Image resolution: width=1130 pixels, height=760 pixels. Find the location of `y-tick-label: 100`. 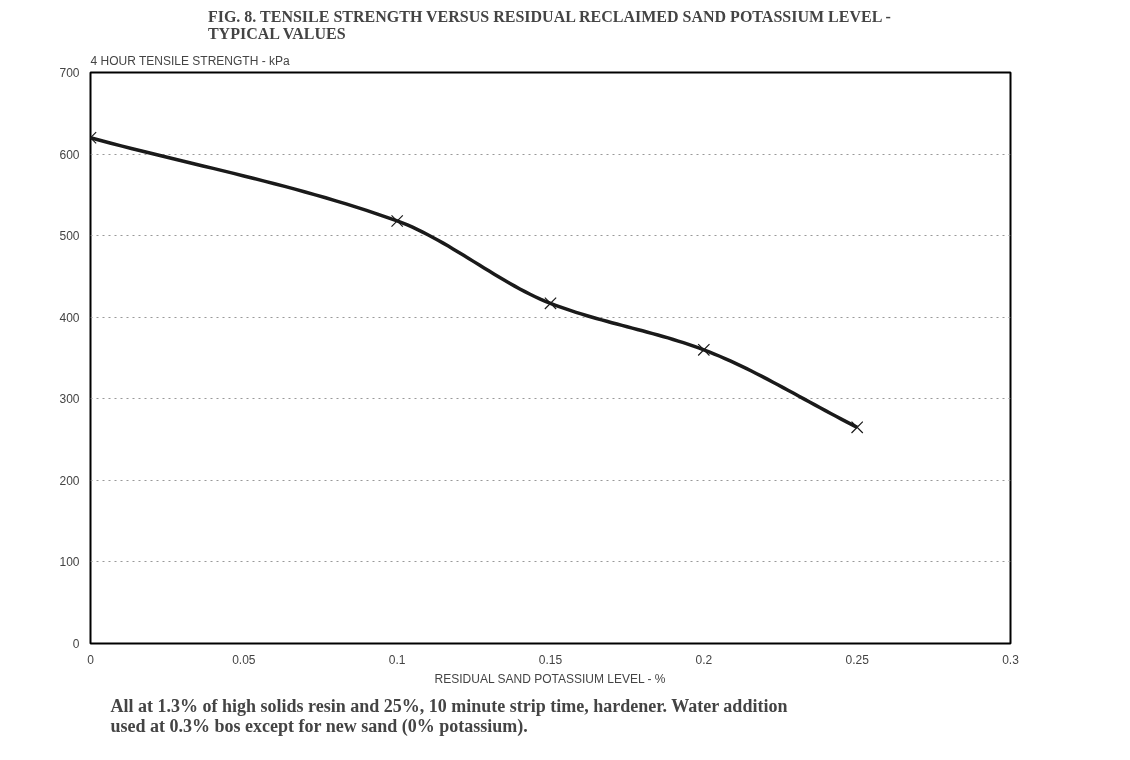

y-tick-label: 100 is located at coordinates (69, 562).